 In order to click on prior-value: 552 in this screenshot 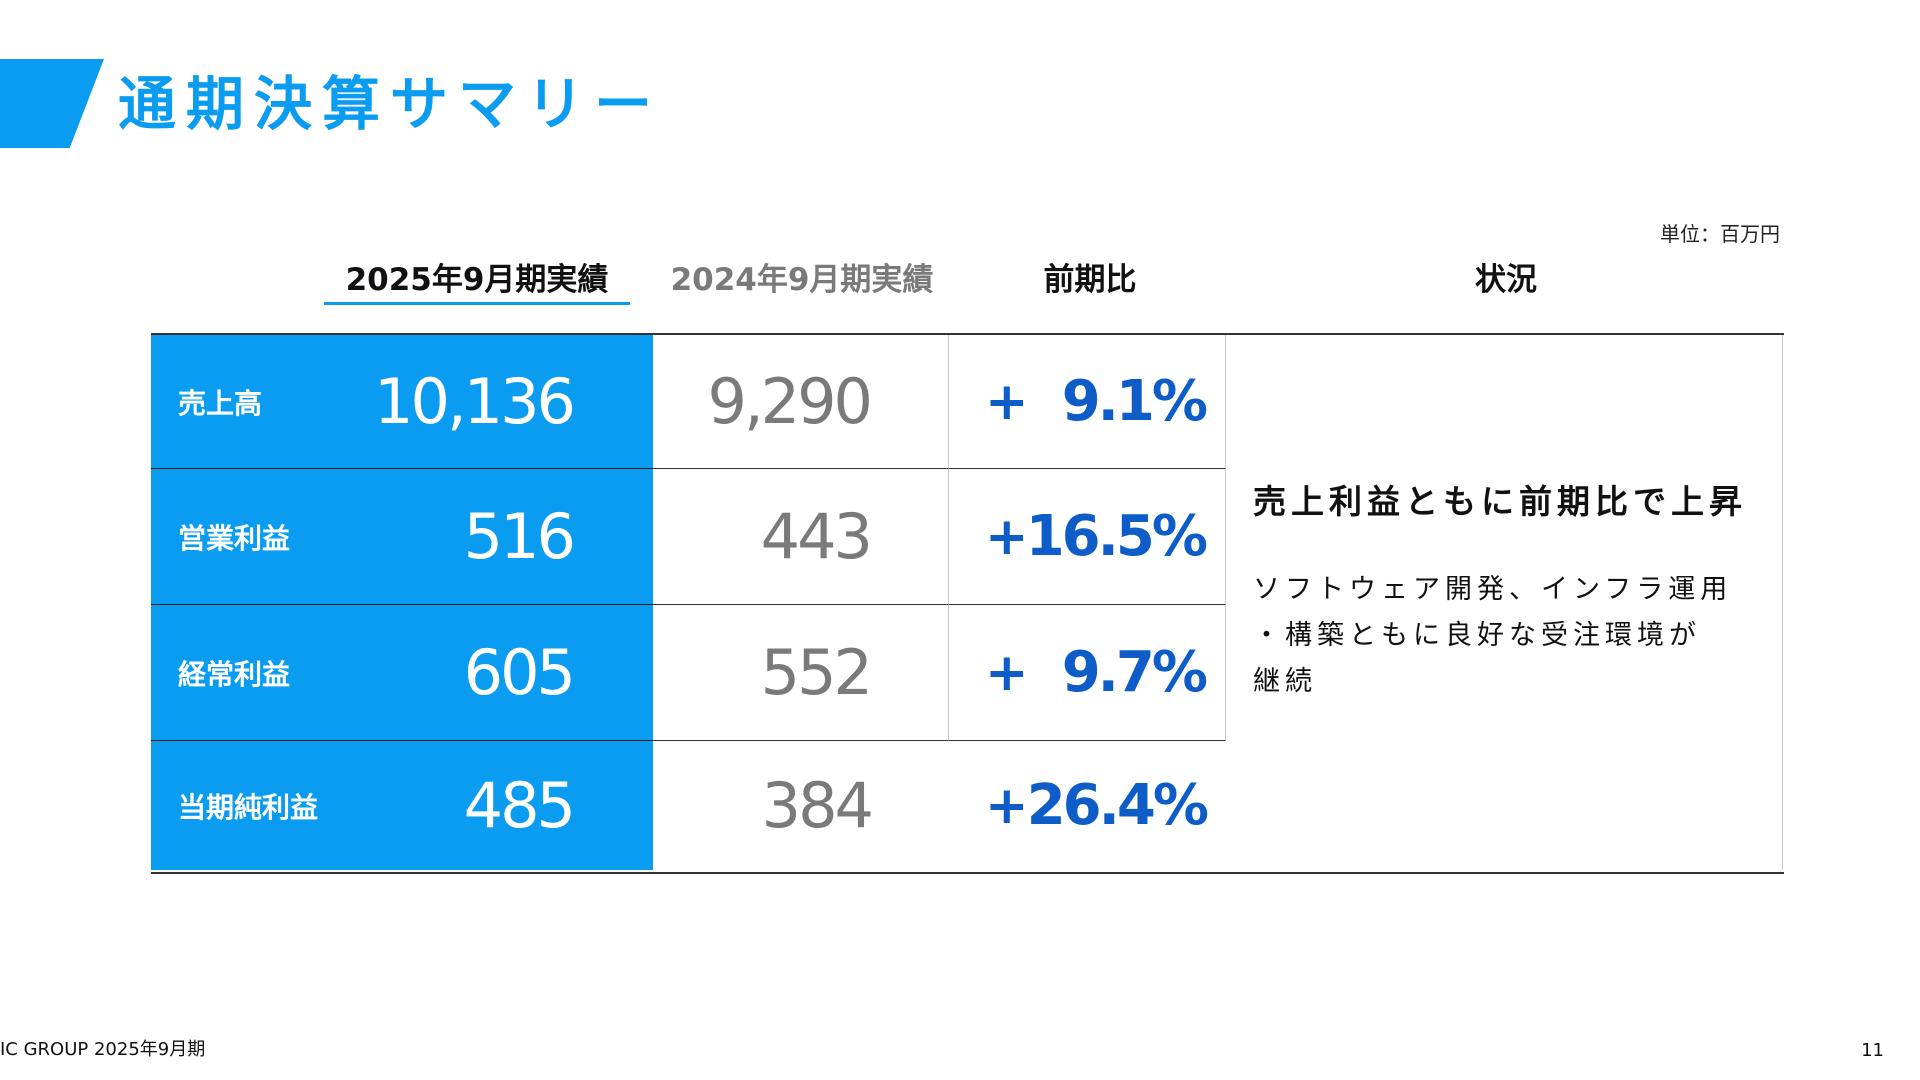, I will do `click(816, 672)`.